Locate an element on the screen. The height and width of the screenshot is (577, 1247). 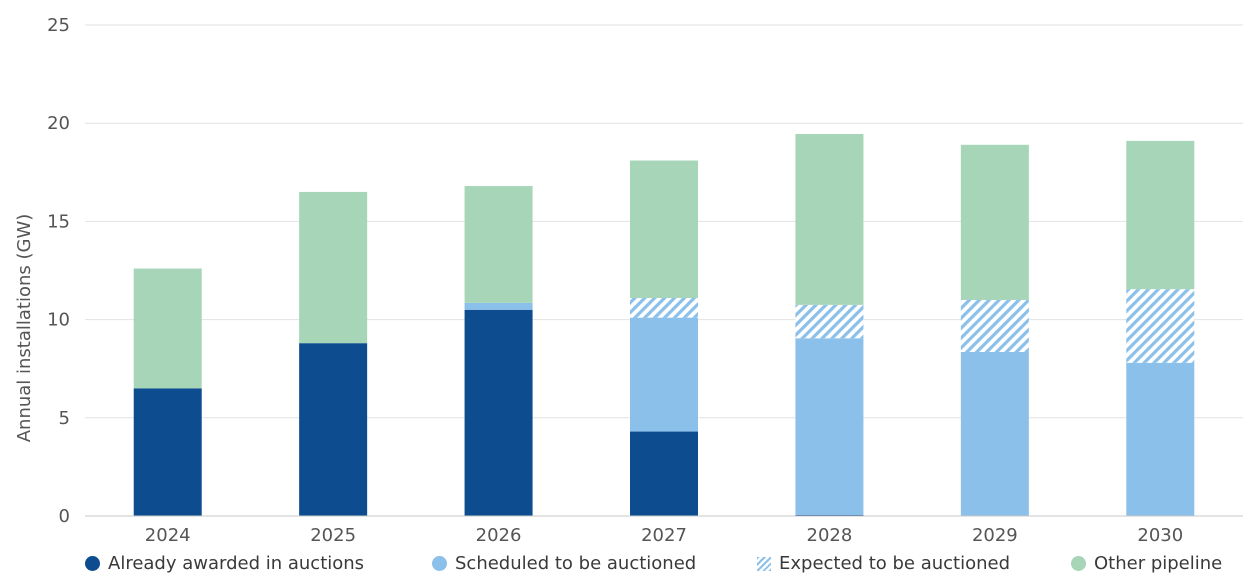
y-tick-label: 0 is located at coordinates (64, 516).